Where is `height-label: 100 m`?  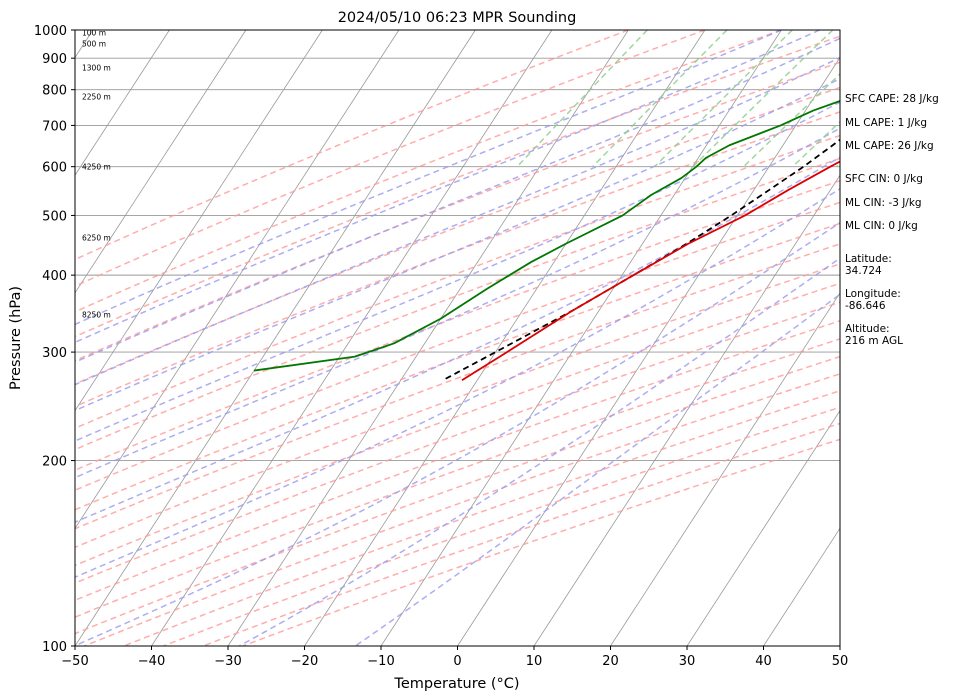 height-label: 100 m is located at coordinates (94, 33).